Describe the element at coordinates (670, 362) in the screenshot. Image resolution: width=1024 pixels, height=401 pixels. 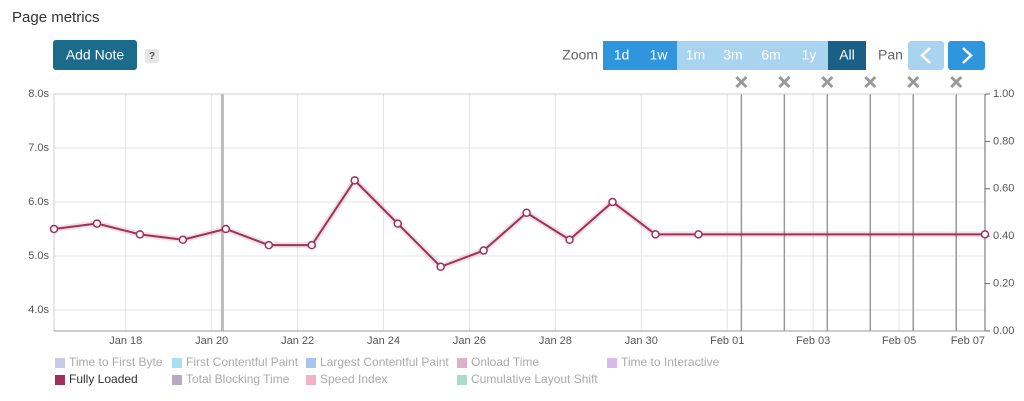
I see `legend-label: Time to Interactive` at that location.